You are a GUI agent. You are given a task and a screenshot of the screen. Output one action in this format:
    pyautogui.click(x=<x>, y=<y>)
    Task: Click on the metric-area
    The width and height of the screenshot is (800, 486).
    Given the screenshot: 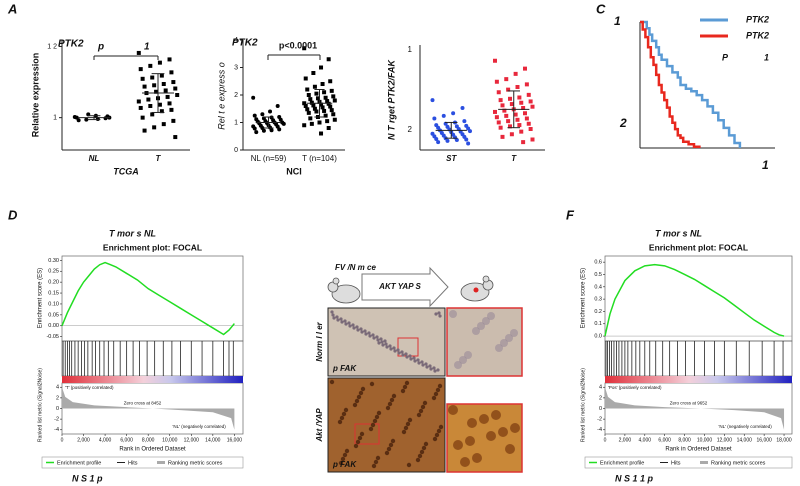 What is the action you would take?
    pyautogui.click(x=695, y=408)
    